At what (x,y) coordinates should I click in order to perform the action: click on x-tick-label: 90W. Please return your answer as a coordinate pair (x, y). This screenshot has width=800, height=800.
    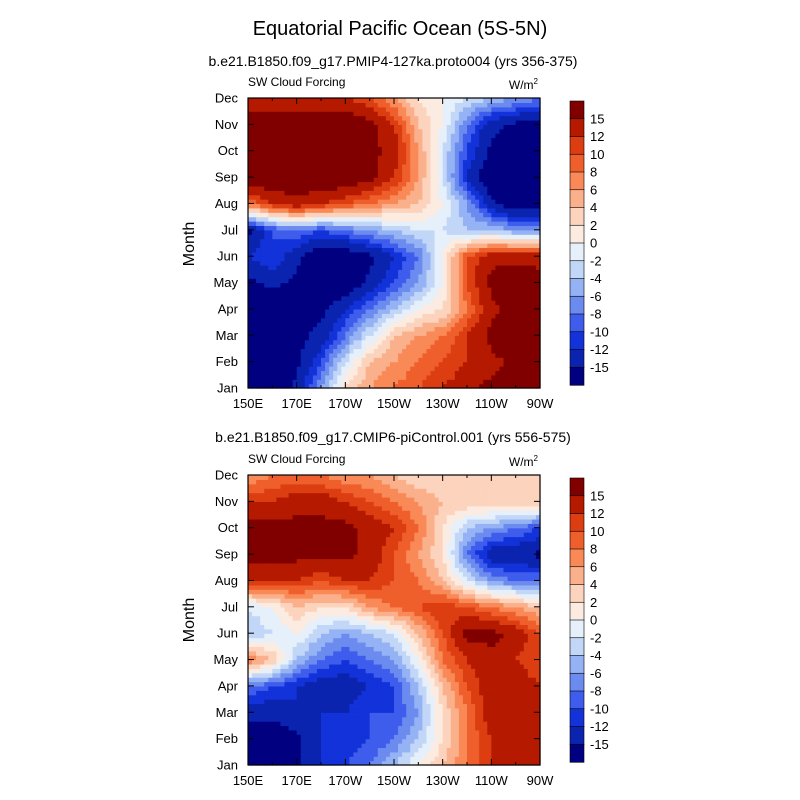
    Looking at the image, I should click on (540, 403).